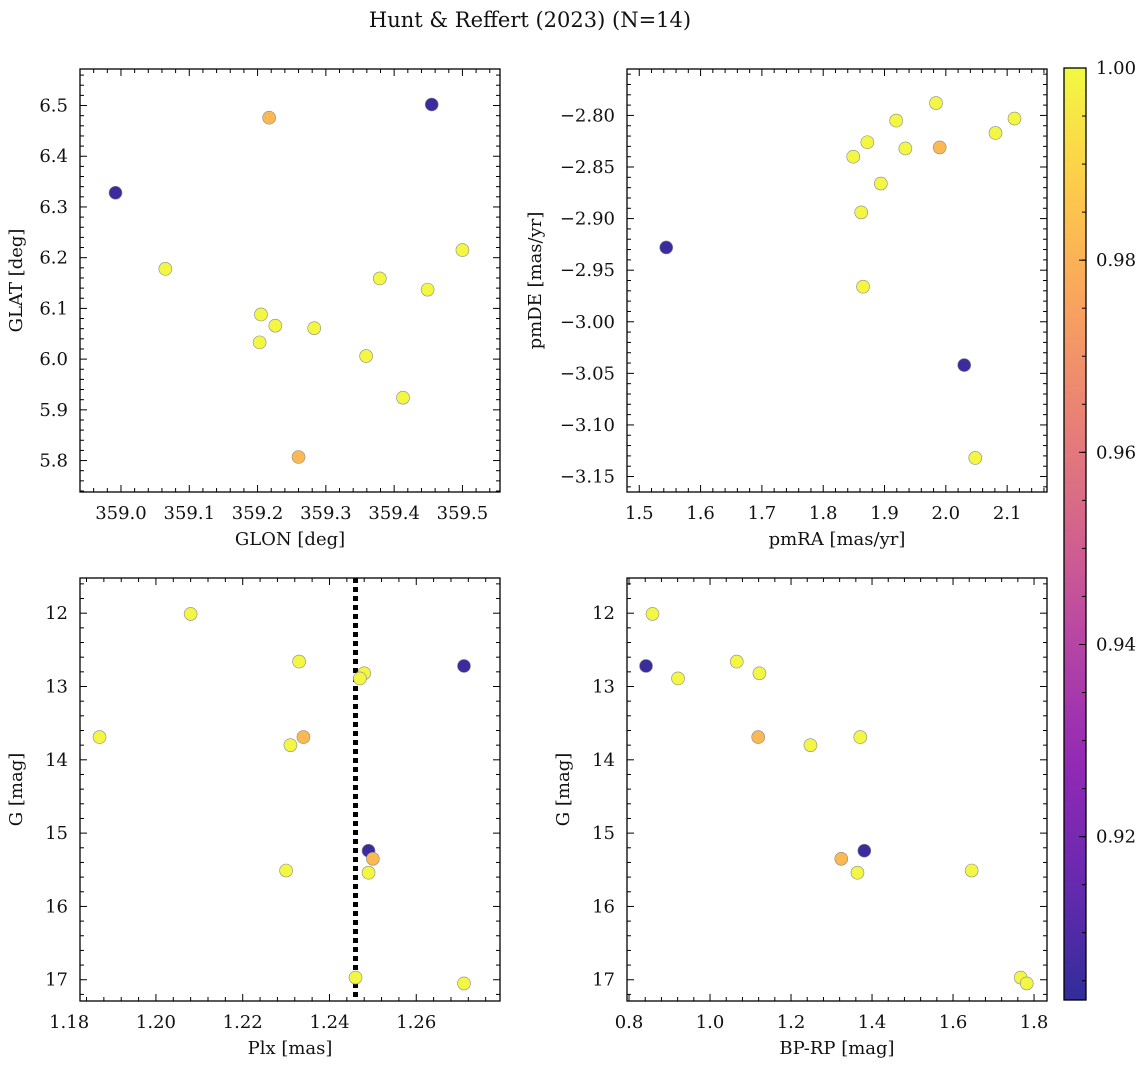 This screenshot has height=1068, width=1148. What do you see at coordinates (243, 1022) in the screenshot?
I see `x-tick-label: 1.22` at bounding box center [243, 1022].